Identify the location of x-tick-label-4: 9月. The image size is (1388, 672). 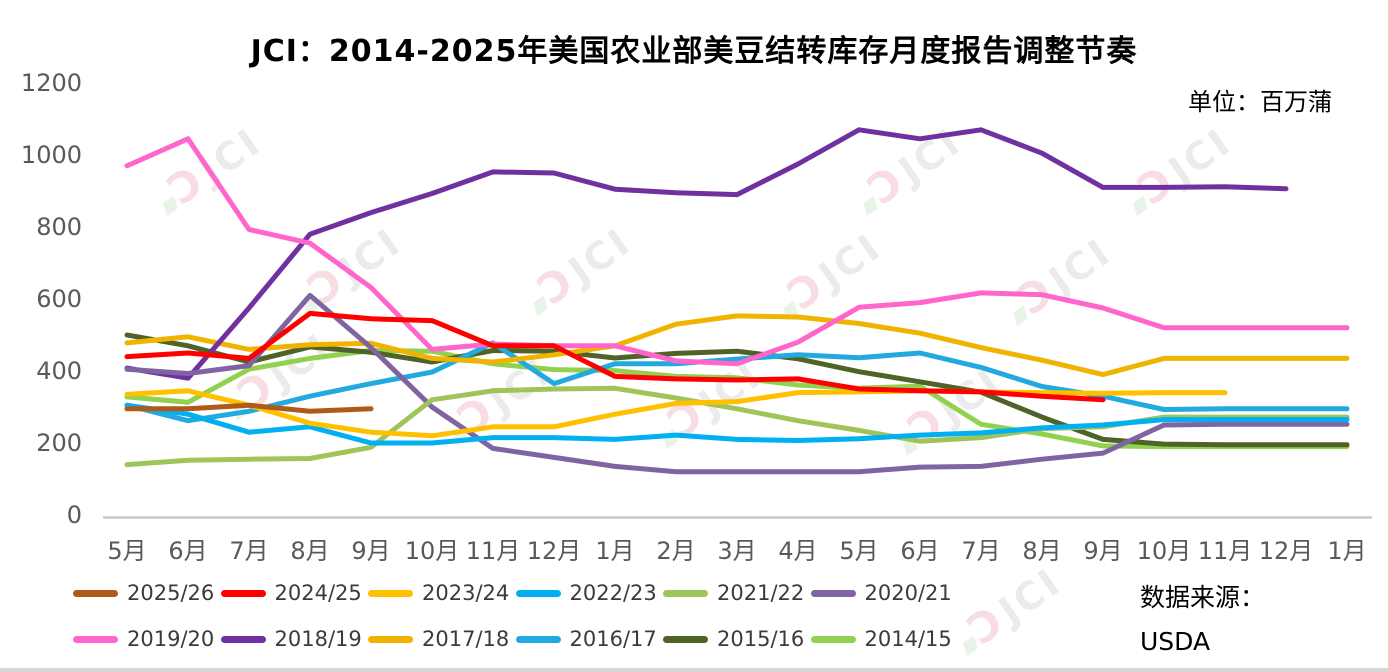
(371, 551).